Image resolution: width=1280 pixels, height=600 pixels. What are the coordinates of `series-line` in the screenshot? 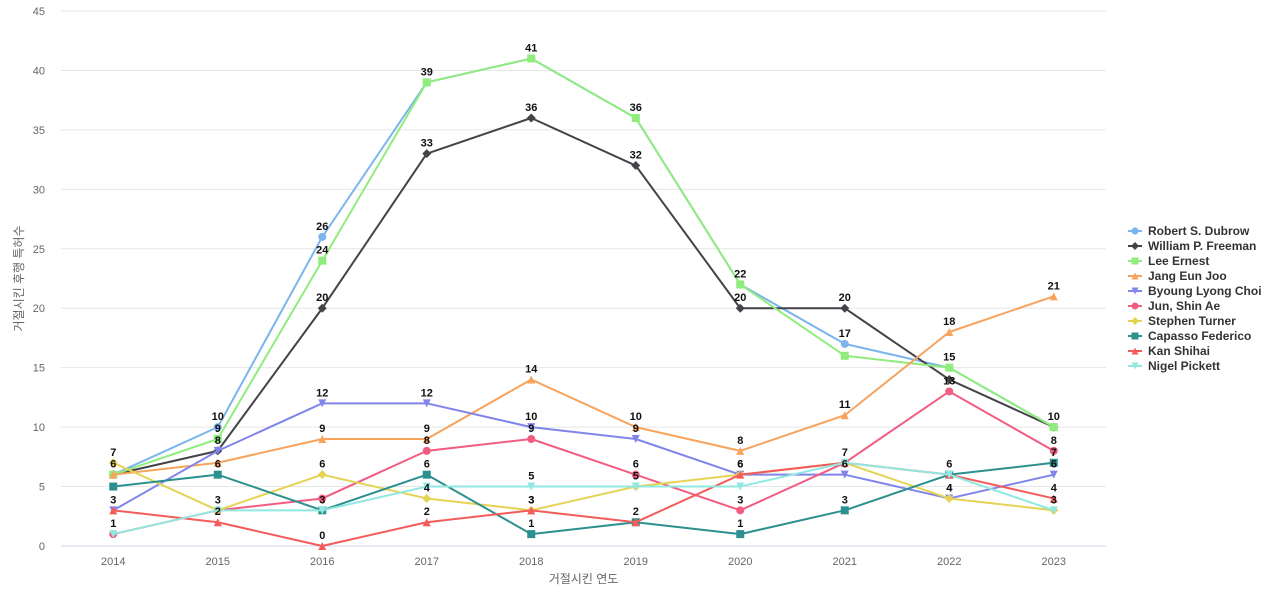 It's located at (583, 457).